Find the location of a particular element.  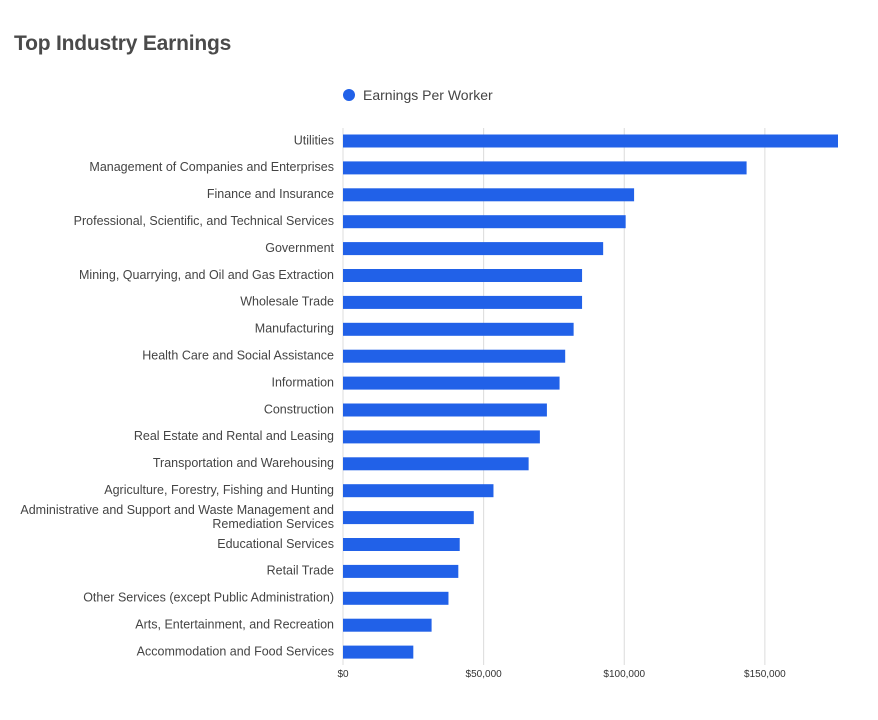

category-label: Utilities is located at coordinates (314, 140).